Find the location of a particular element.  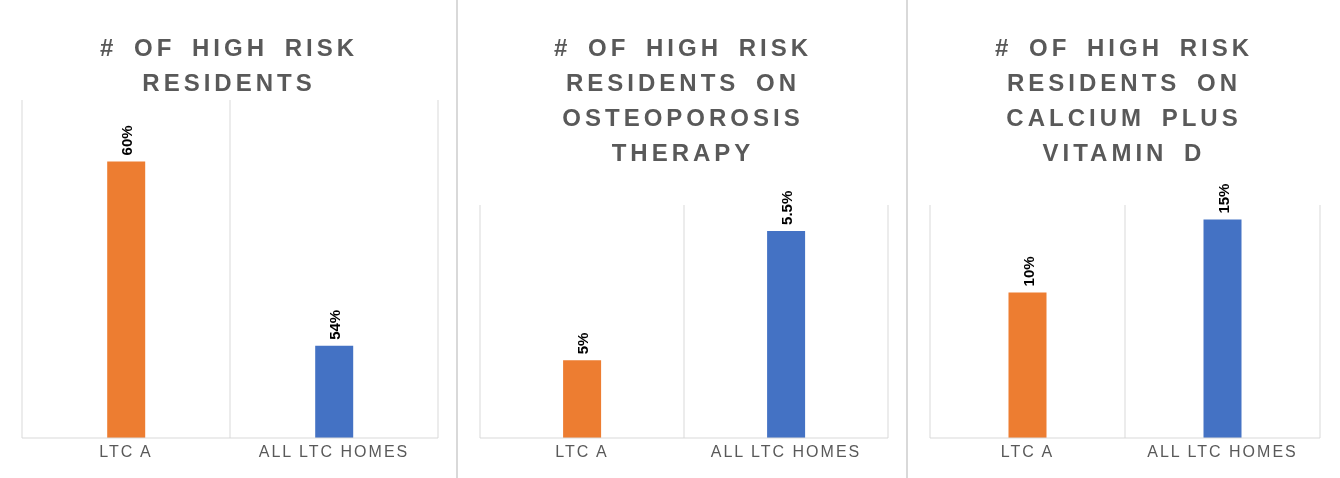

data-label: 10% is located at coordinates (1028, 271).